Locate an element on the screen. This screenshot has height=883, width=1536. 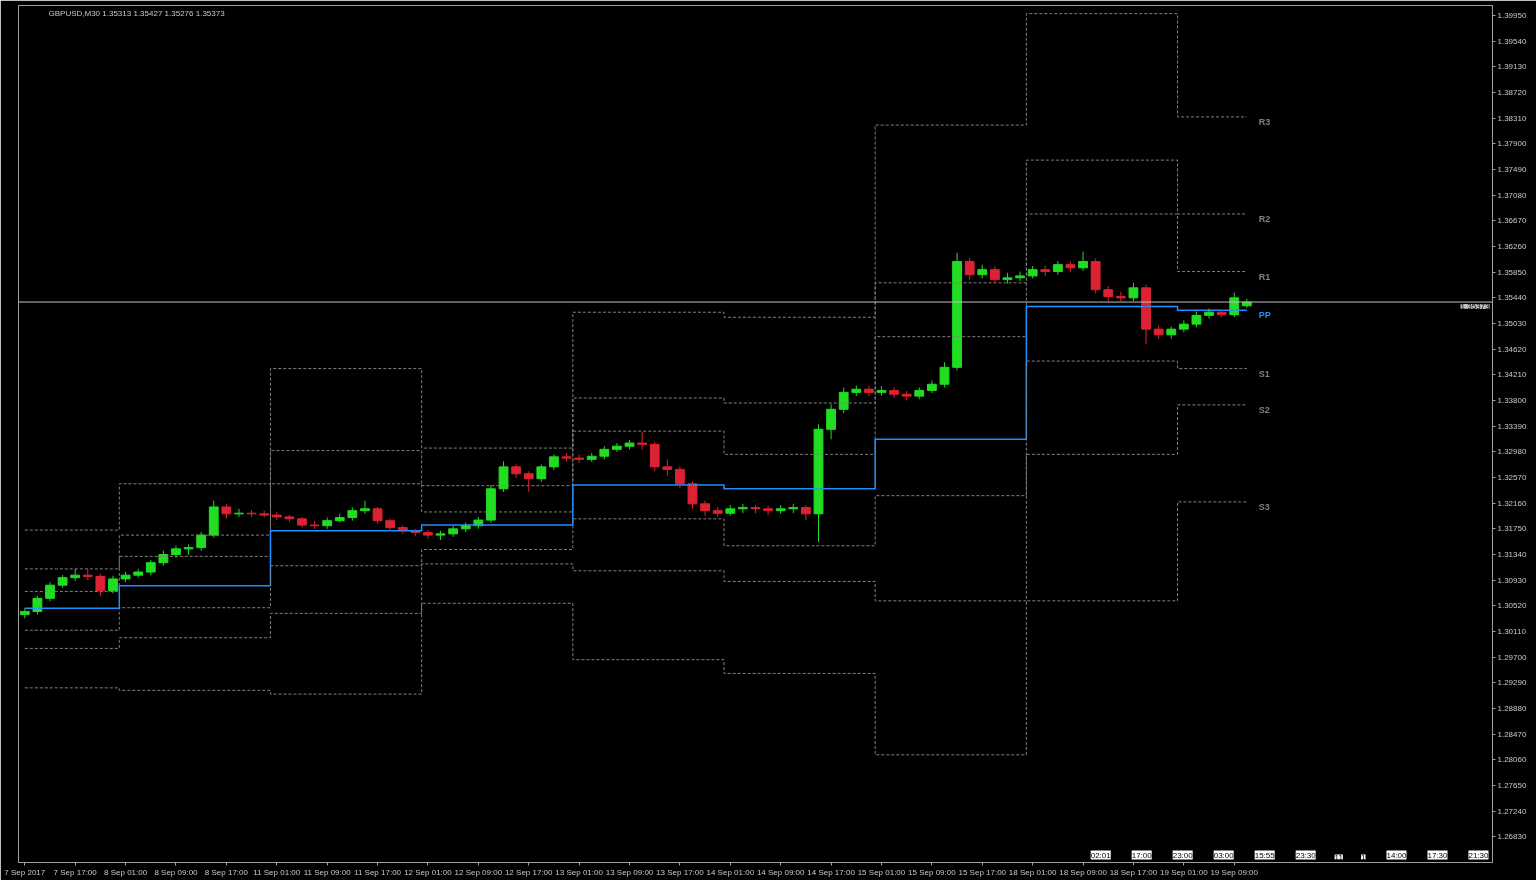
y-tick-label: 1.38310 is located at coordinates (1512, 118).